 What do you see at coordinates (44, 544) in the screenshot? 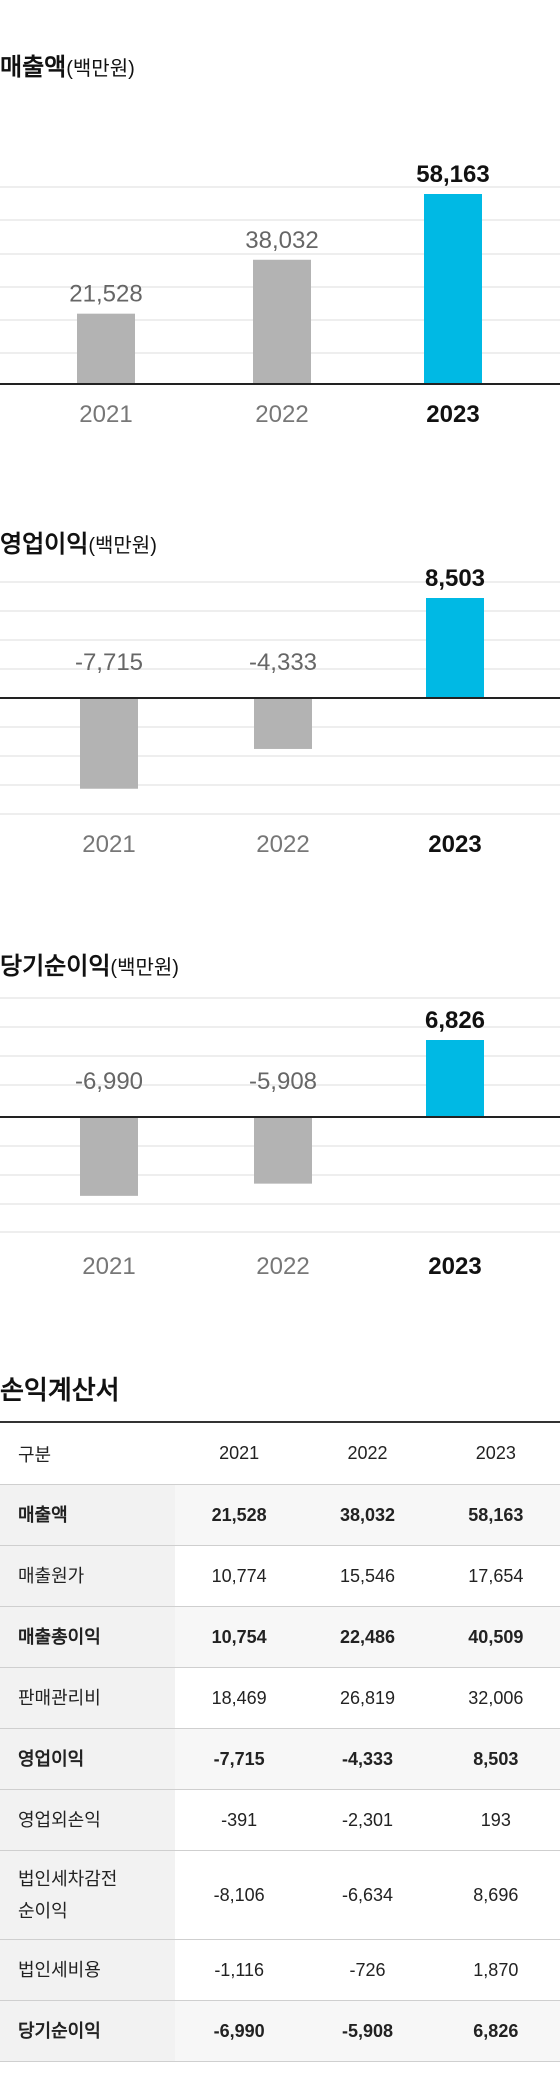
I see `op-title-text: 영업이익` at bounding box center [44, 544].